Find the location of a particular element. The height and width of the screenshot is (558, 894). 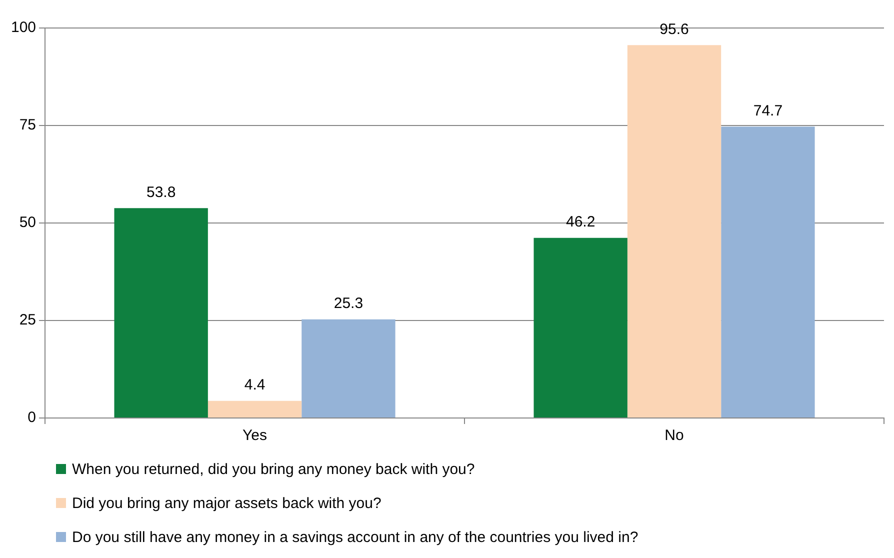

data-label: 46.2 is located at coordinates (581, 221).